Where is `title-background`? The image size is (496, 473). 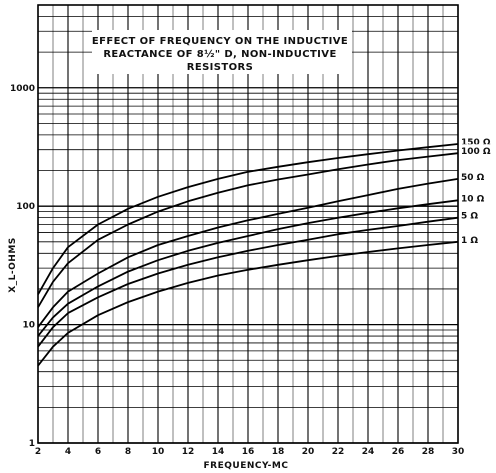 title-background is located at coordinates (222, 52).